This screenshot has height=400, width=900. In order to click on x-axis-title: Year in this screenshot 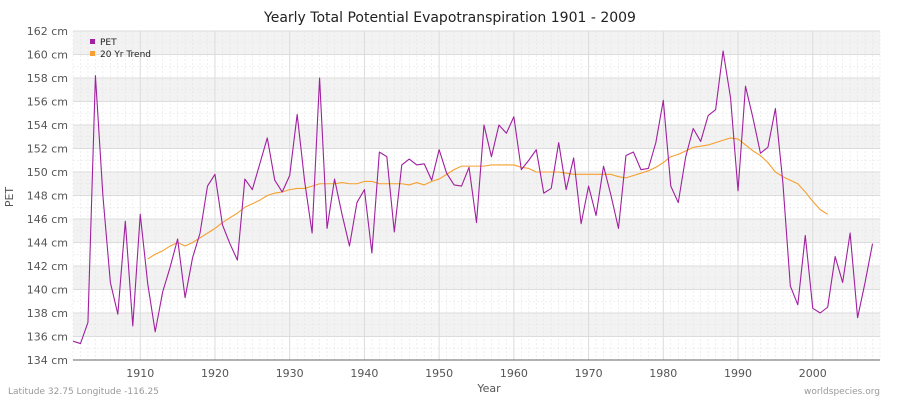, I will do `click(488, 388)`.